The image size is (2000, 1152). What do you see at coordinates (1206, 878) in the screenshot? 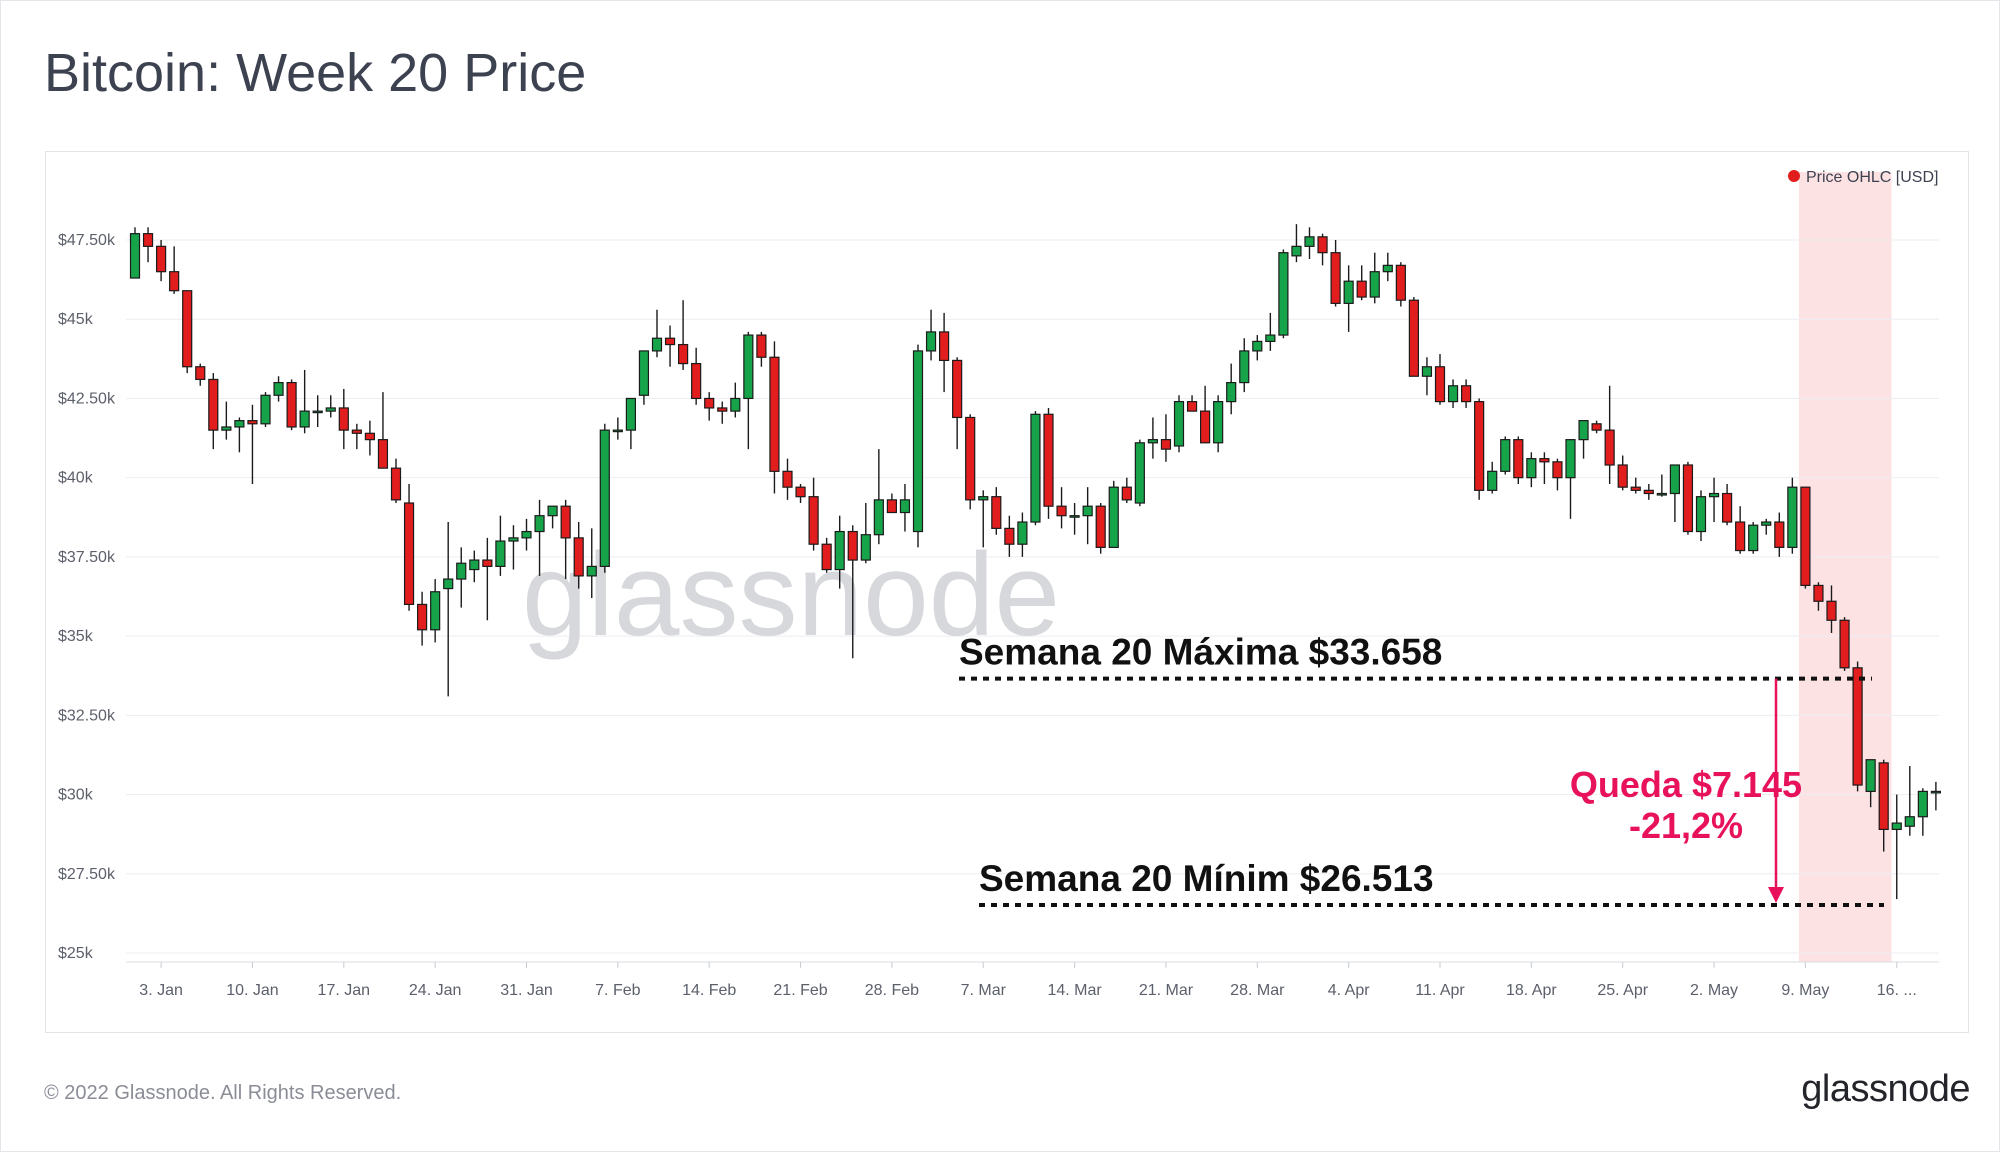
I see `week20-min-label: Semana 20 Mínim $26.513` at bounding box center [1206, 878].